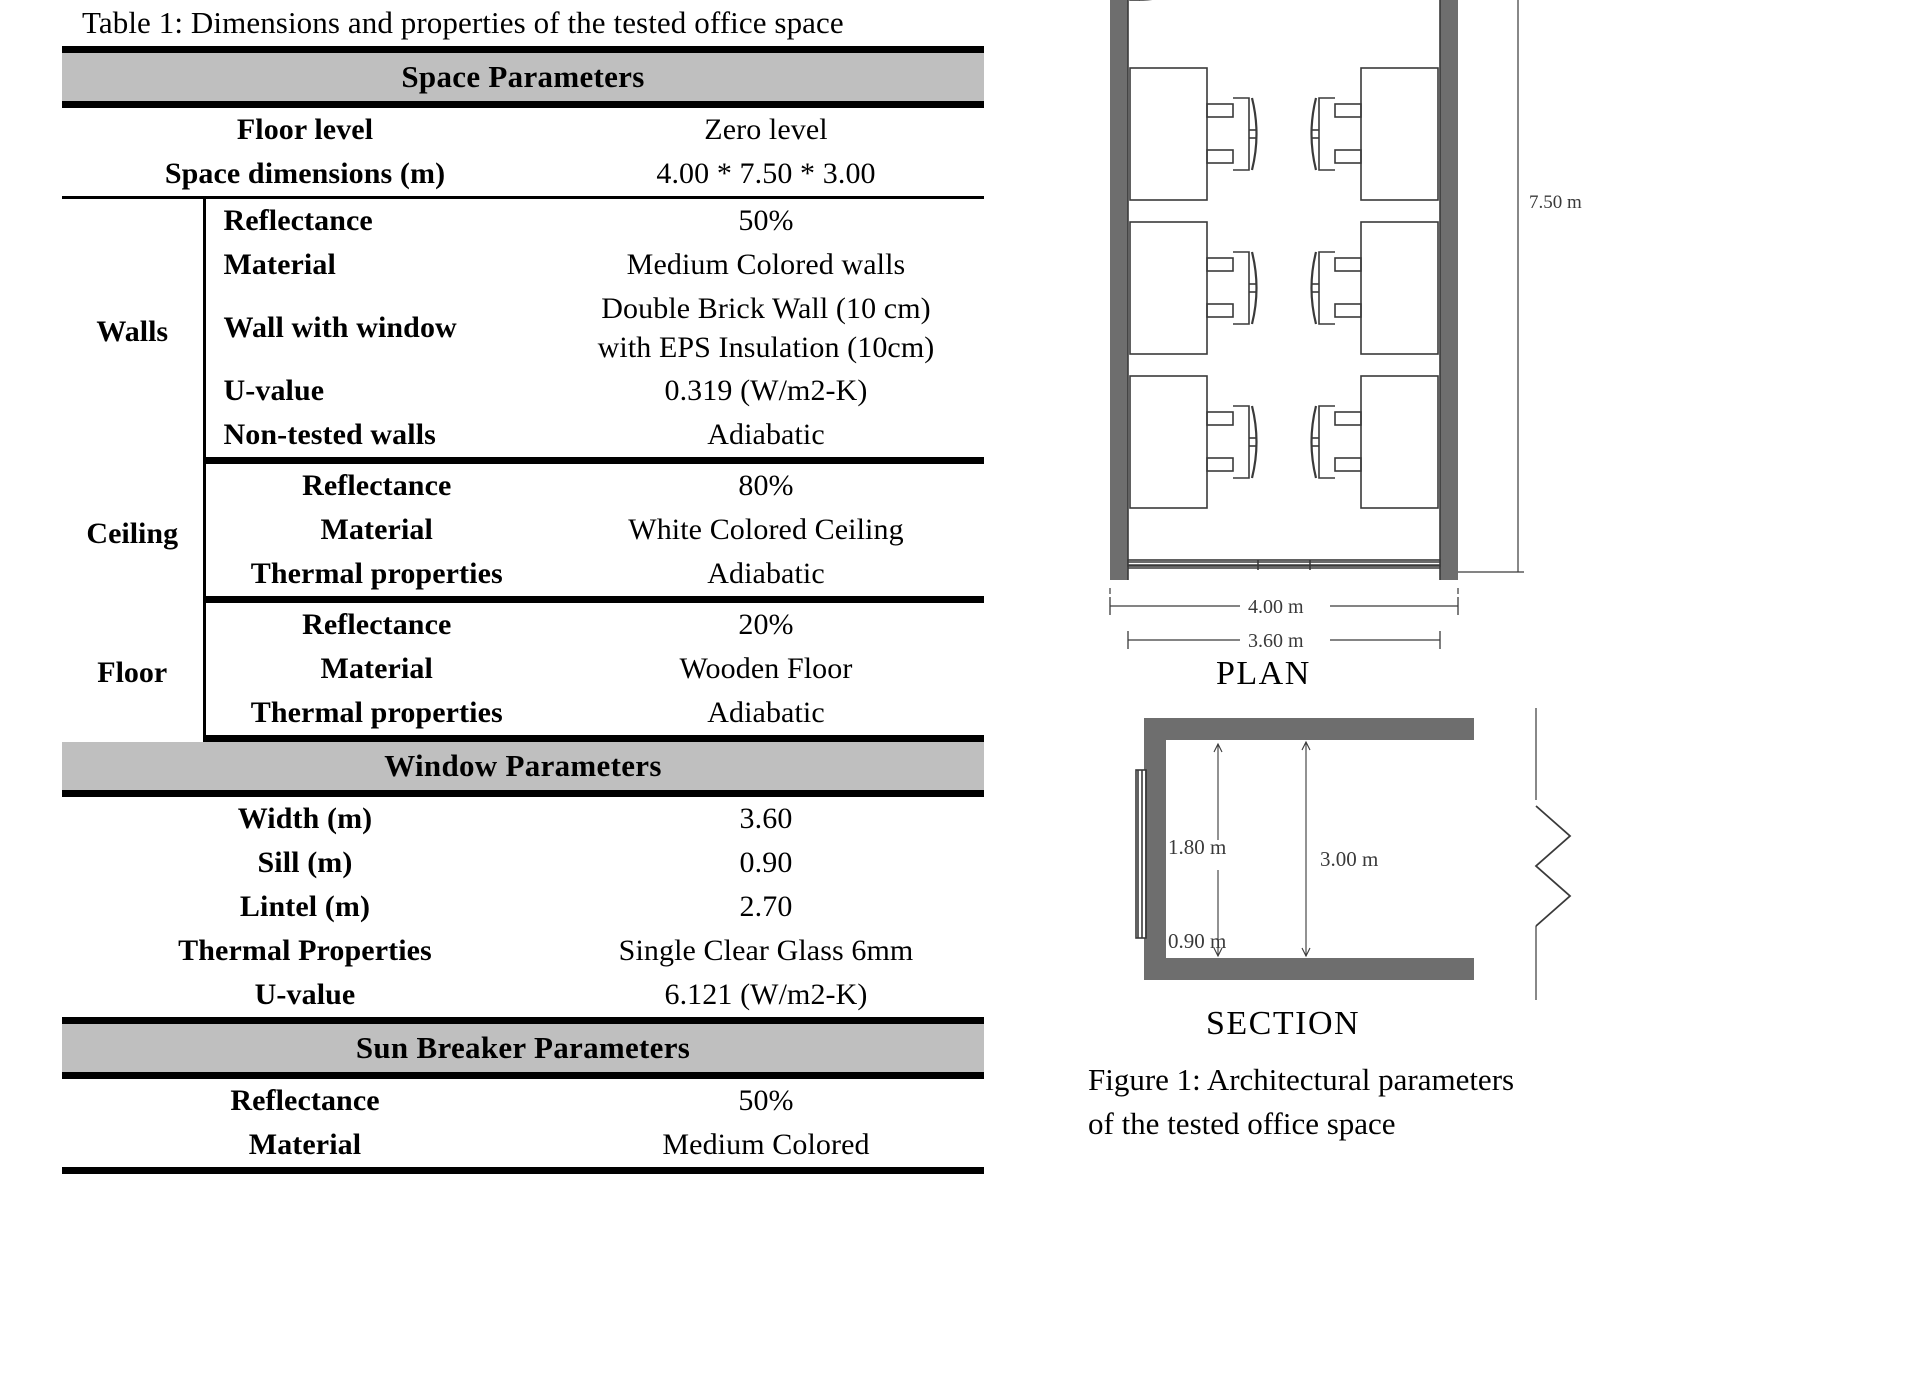  Describe the element at coordinates (766, 264) in the screenshot. I see `row-value: Medium Colored walls` at that location.